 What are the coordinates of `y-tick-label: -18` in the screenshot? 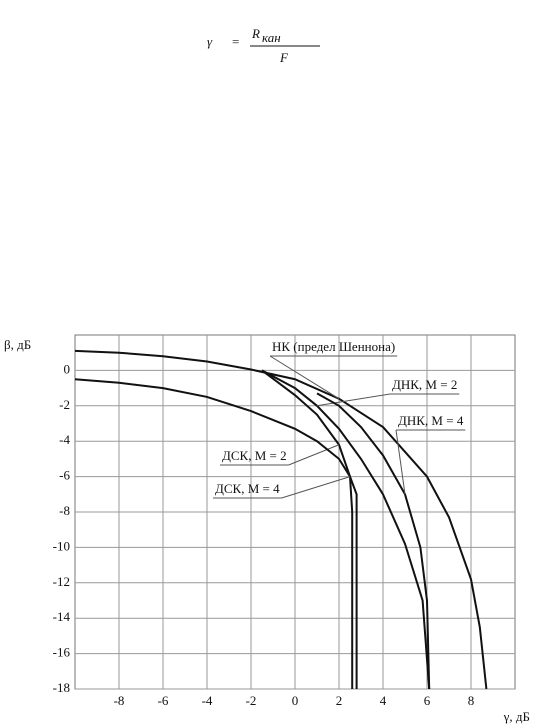 It's located at (61, 687).